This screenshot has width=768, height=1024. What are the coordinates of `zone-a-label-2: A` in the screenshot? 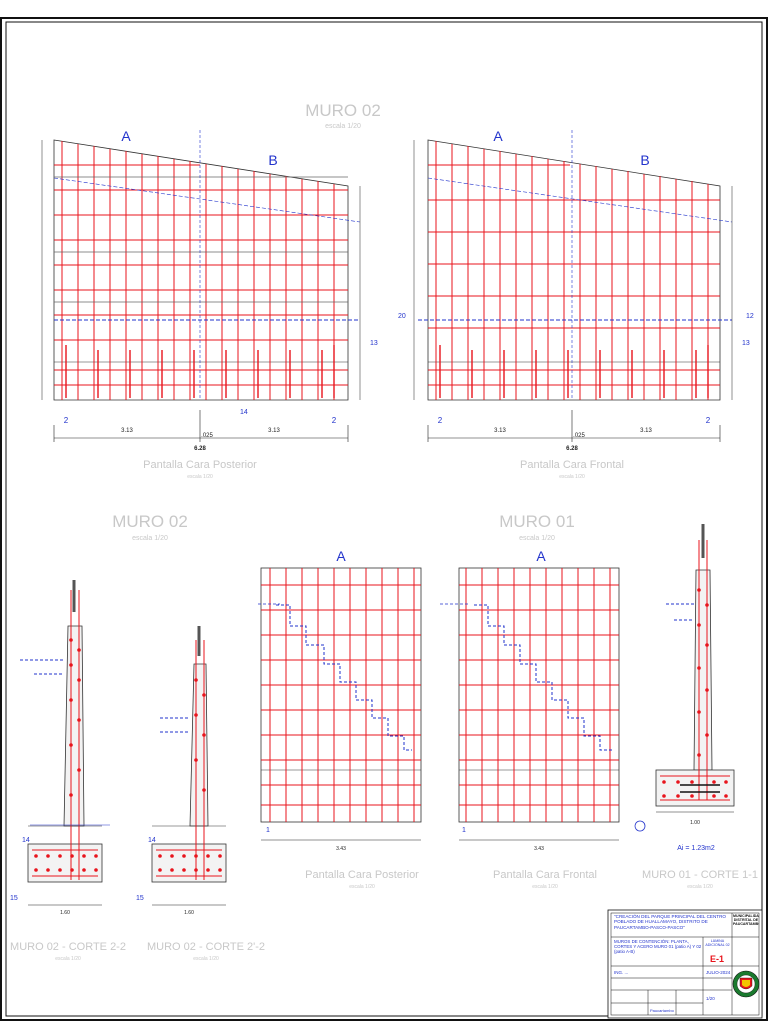 It's located at (498, 136).